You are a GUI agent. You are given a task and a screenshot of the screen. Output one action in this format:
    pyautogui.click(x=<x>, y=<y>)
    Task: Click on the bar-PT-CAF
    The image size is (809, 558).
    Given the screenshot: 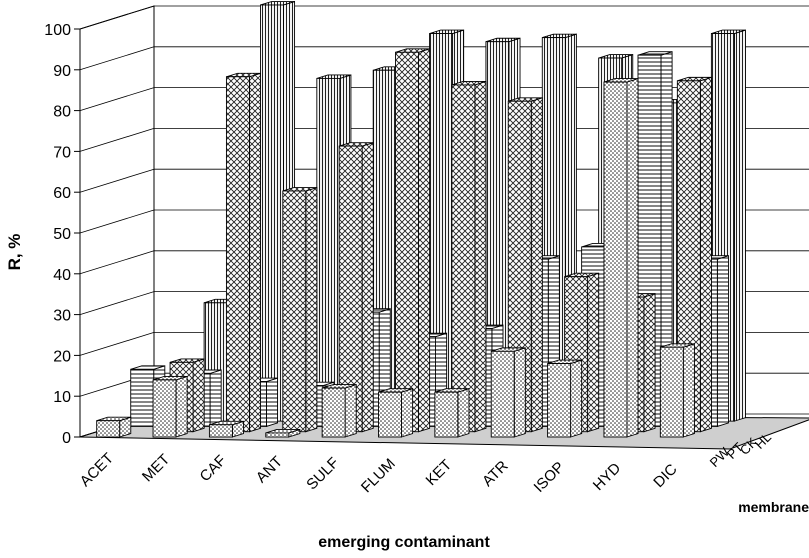 What is the action you would take?
    pyautogui.click(x=243, y=252)
    